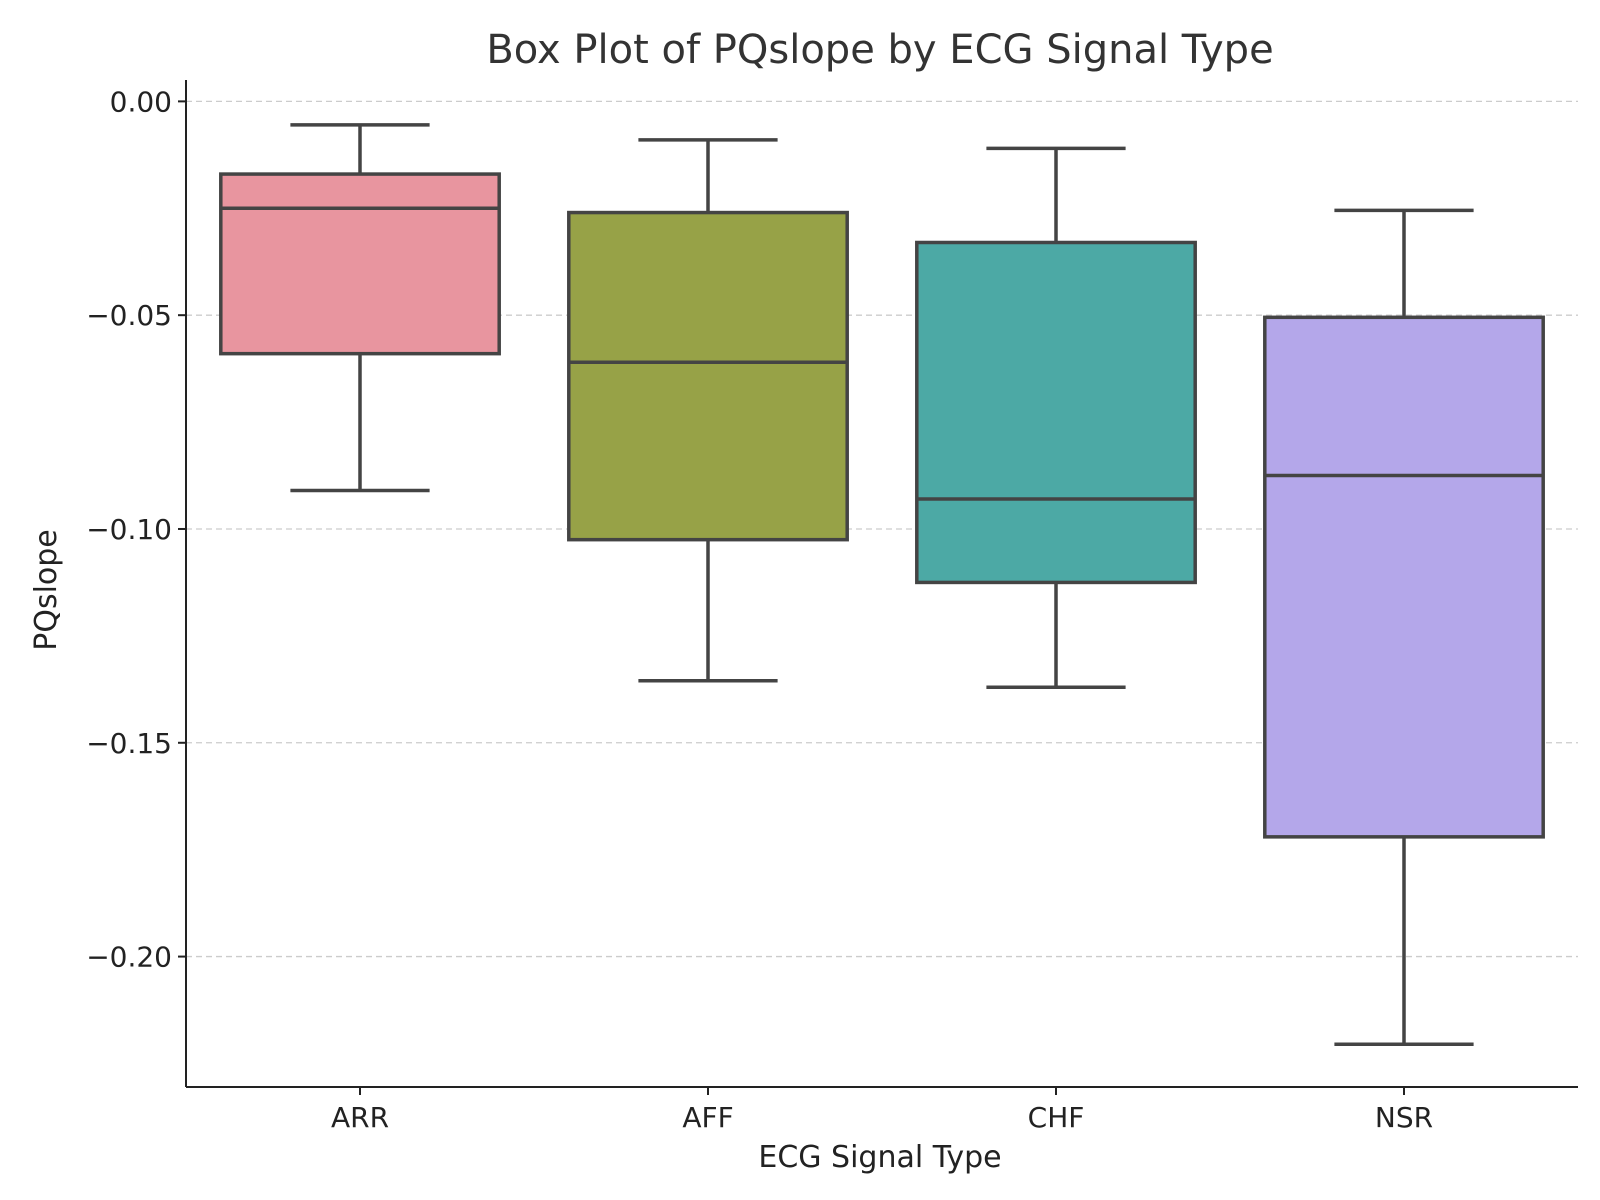 This screenshot has height=1200, width=1600. Describe the element at coordinates (46, 590) in the screenshot. I see `y-axis-label: PQslope` at that location.